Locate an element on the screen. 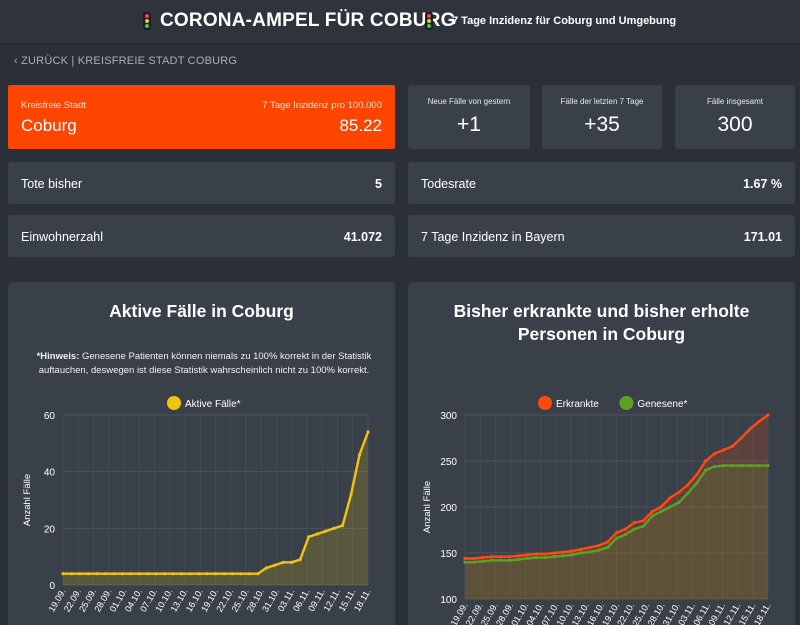 The image size is (800, 625). y-tick-label: 100 is located at coordinates (448, 600).